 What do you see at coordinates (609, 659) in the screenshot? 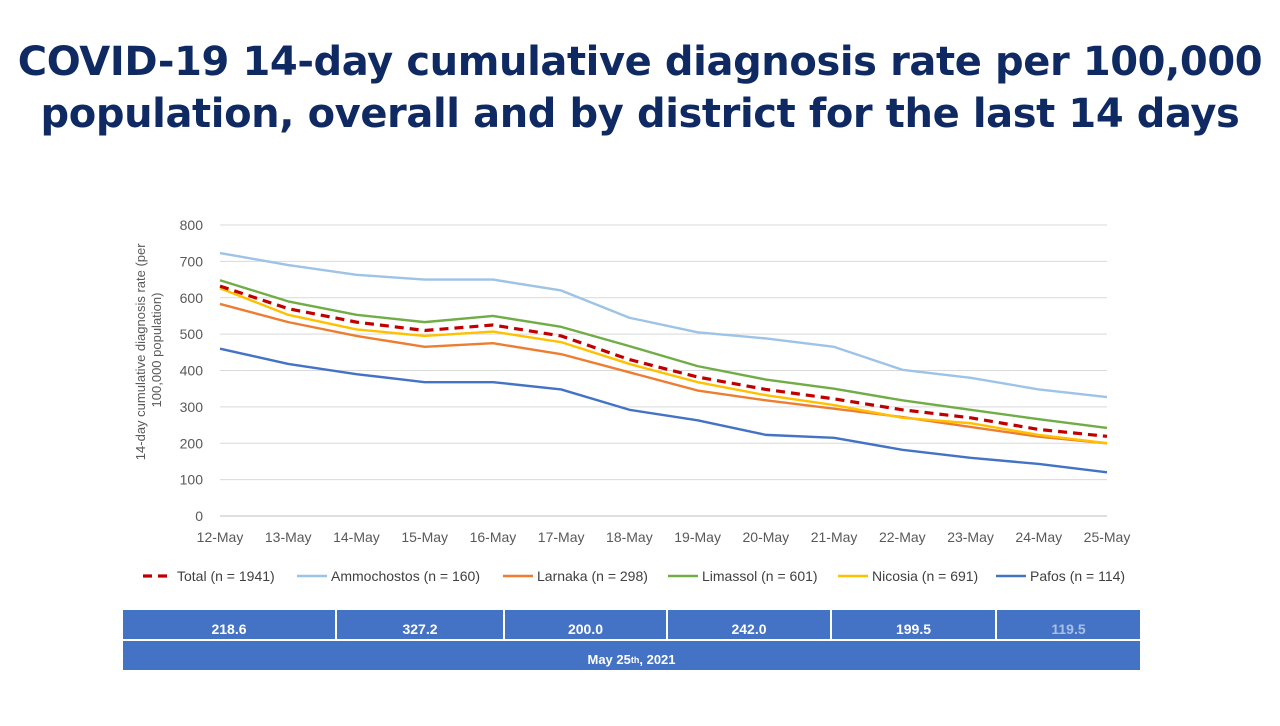
I see `summary-date-label: May 25` at bounding box center [609, 659].